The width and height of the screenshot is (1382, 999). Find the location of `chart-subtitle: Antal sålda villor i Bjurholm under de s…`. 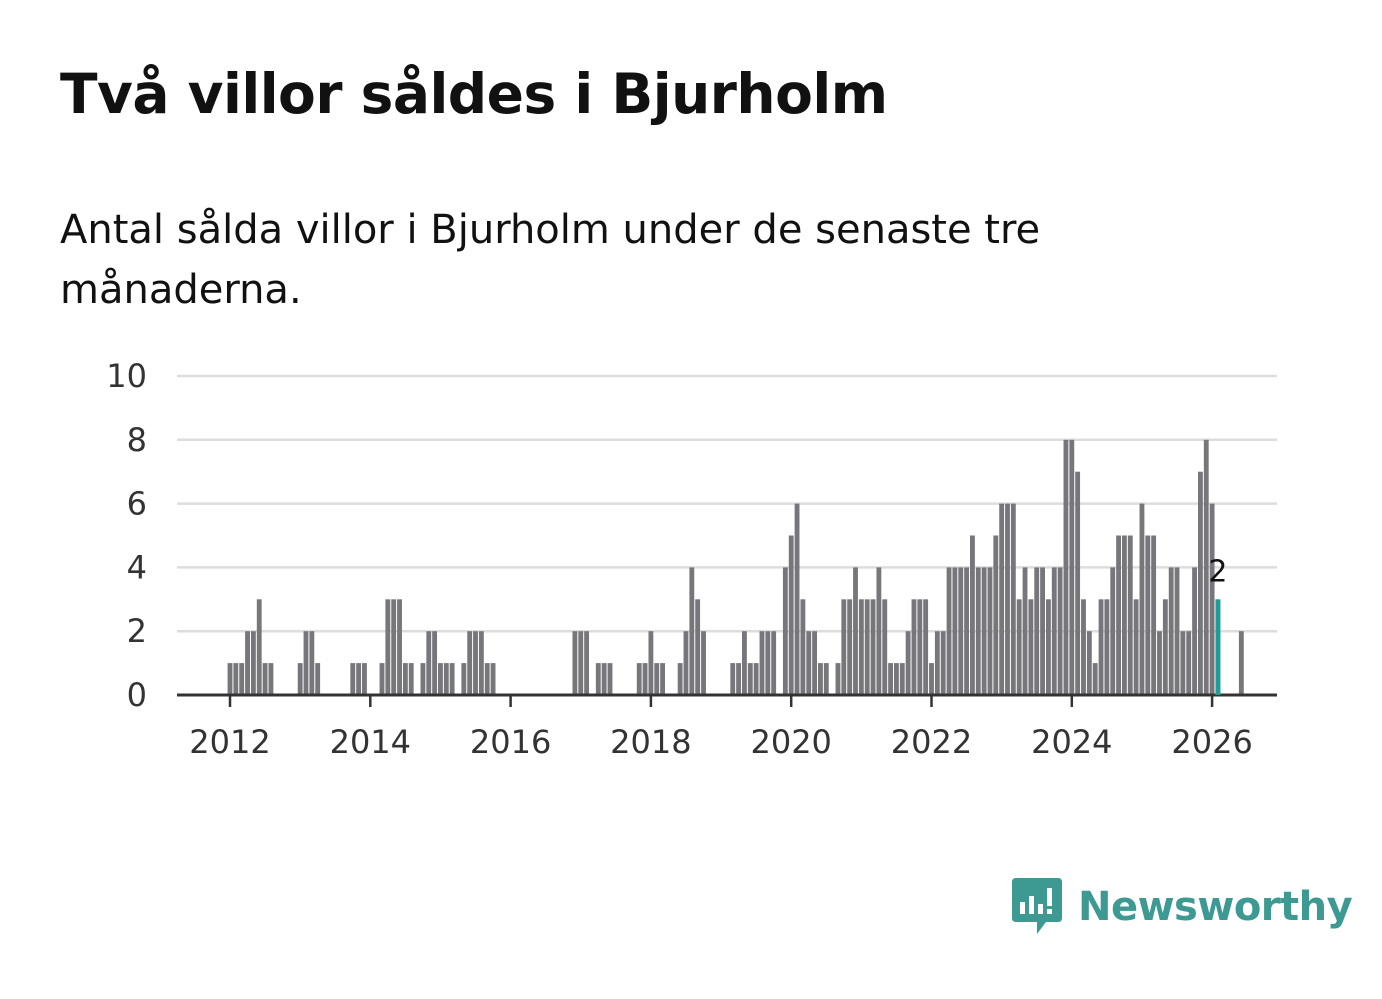

chart-subtitle: Antal sålda villor i Bjurholm under de s… is located at coordinates (550, 260).